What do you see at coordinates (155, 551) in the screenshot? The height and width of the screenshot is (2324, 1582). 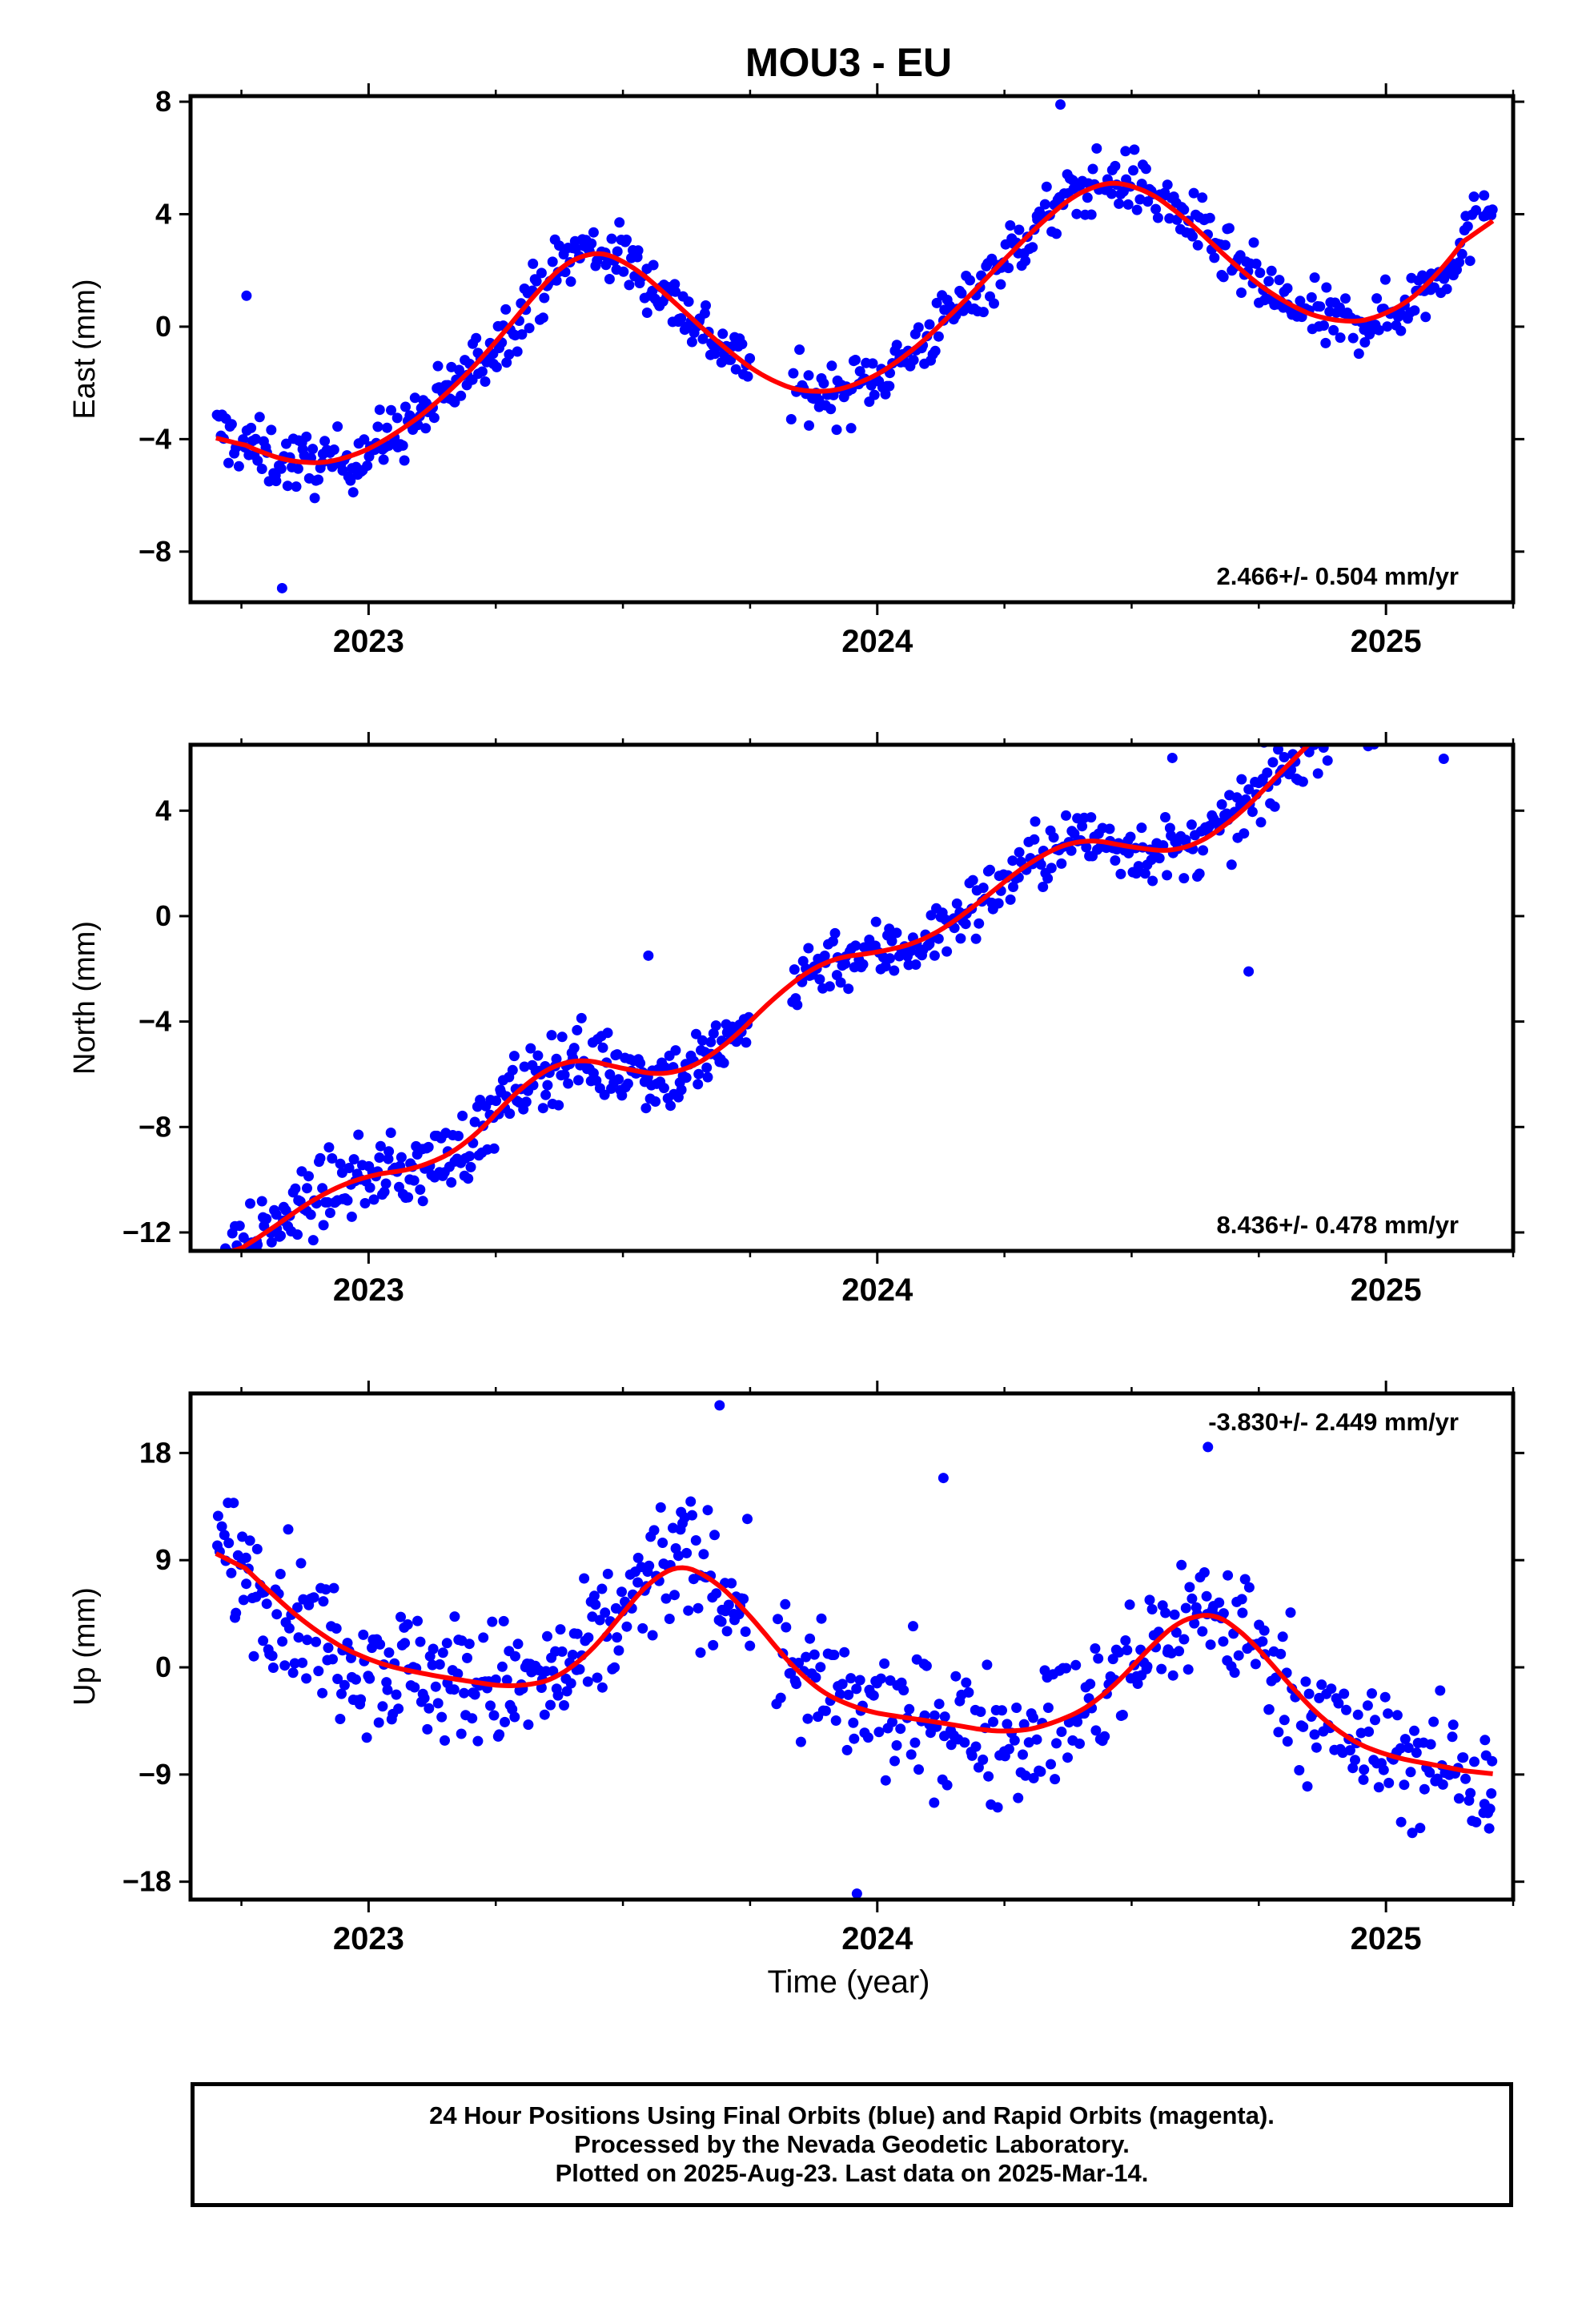 I see `y-tick-label: −8` at bounding box center [155, 551].